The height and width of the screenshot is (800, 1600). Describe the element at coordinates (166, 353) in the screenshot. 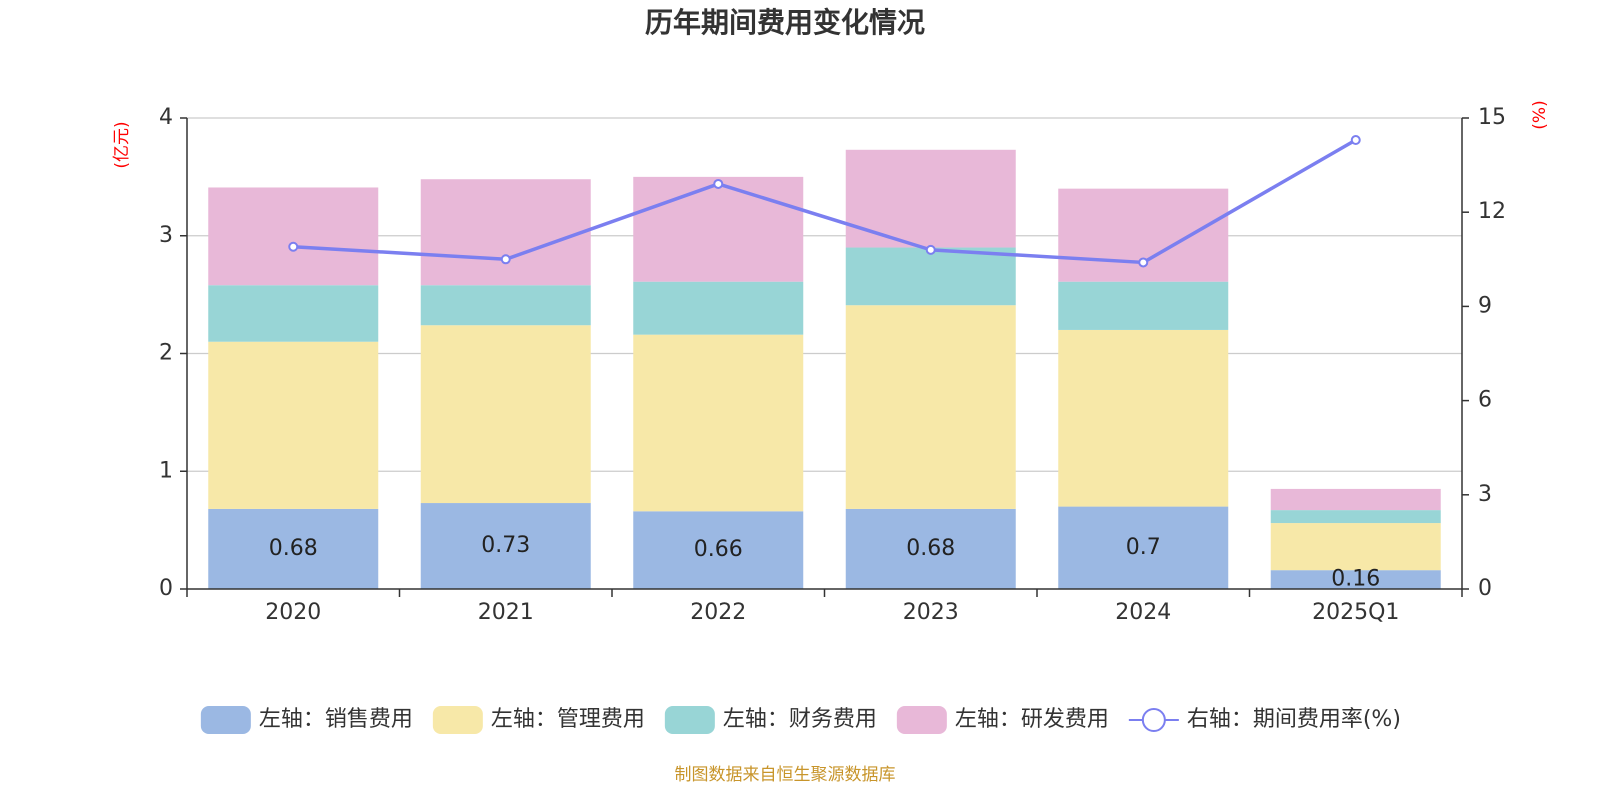

I see `left-tick-label: 2` at that location.